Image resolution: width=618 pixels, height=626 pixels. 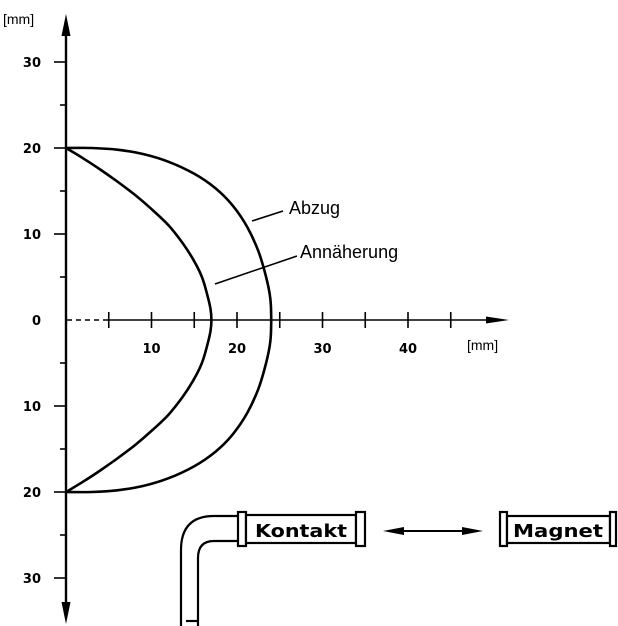 What do you see at coordinates (433, 531) in the screenshot?
I see `double-arrow-icon` at bounding box center [433, 531].